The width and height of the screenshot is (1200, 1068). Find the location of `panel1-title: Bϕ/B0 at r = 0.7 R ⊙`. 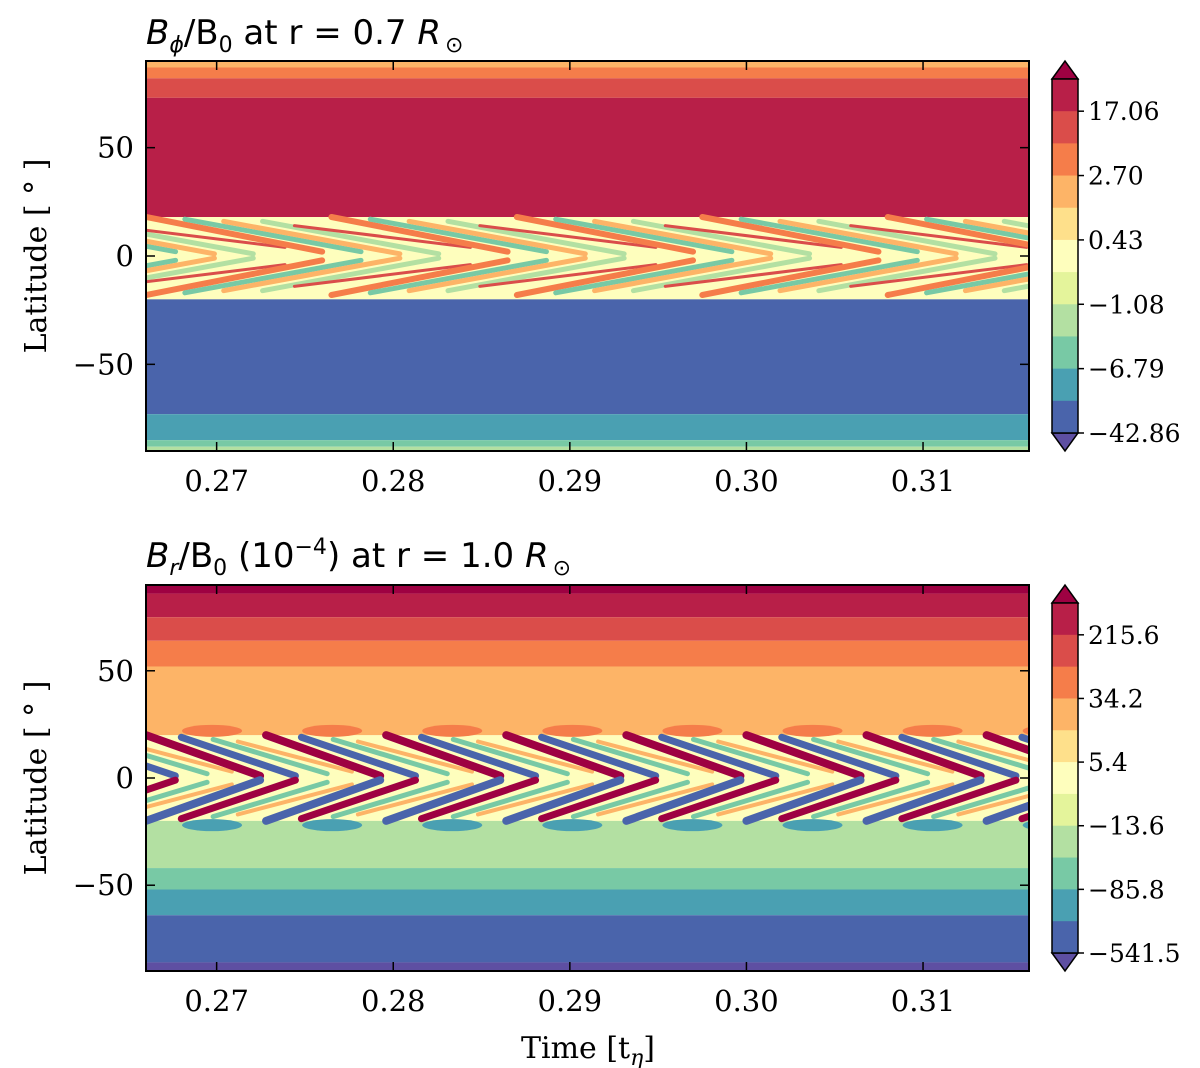

panel1-title: Bϕ/B0 at r = 0.7 R ⊙ is located at coordinates (304, 35).